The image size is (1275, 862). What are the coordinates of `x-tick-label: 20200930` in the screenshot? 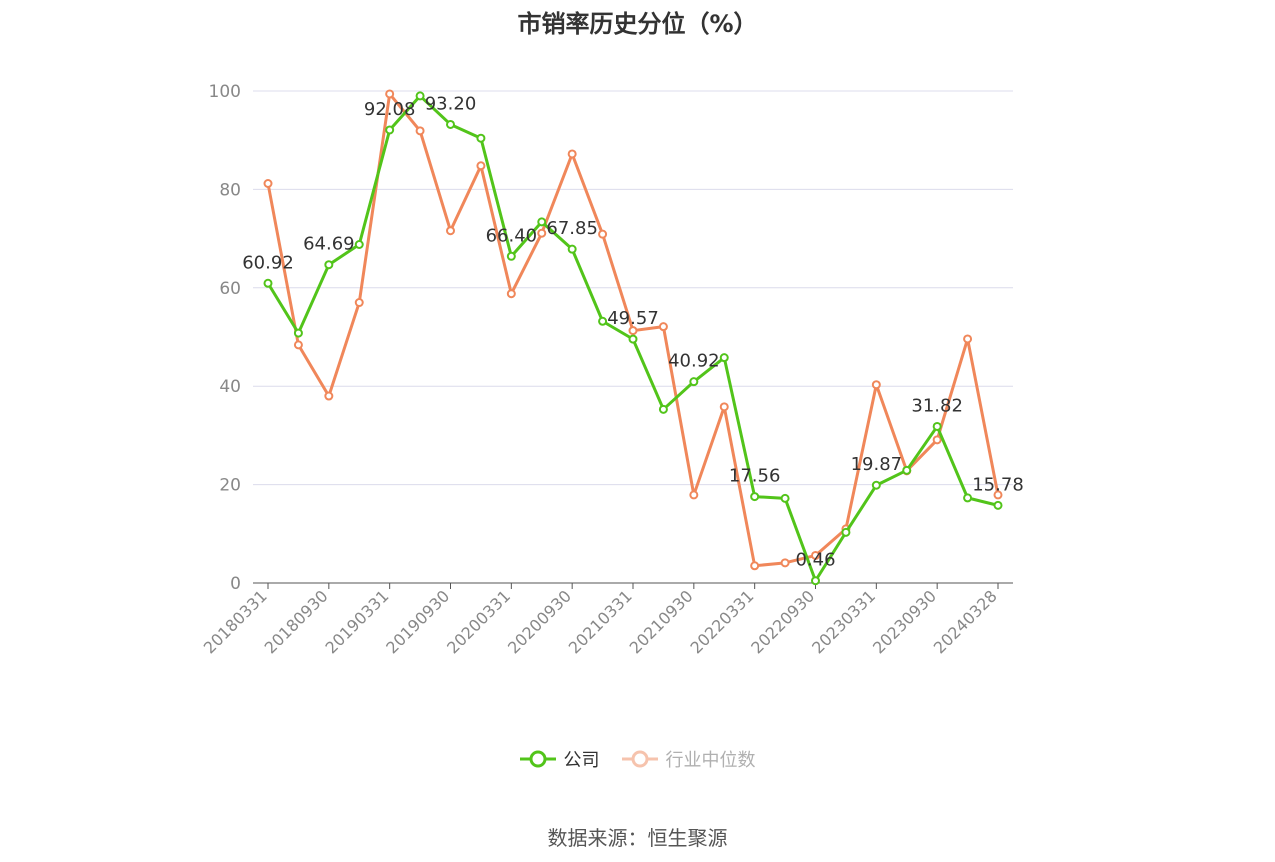 It's located at (539, 621).